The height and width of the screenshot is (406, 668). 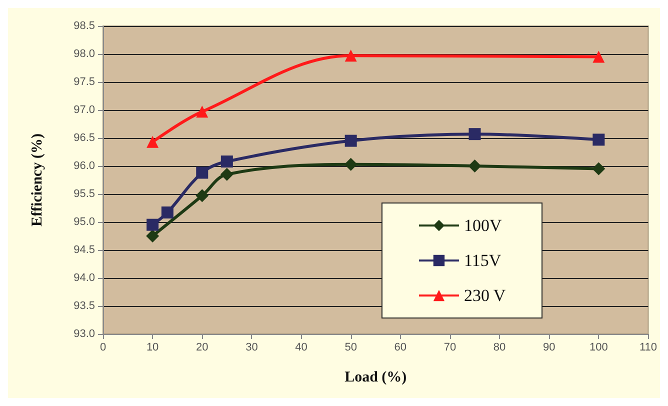 I want to click on y-tick-label: 93.5, so click(x=84, y=306).